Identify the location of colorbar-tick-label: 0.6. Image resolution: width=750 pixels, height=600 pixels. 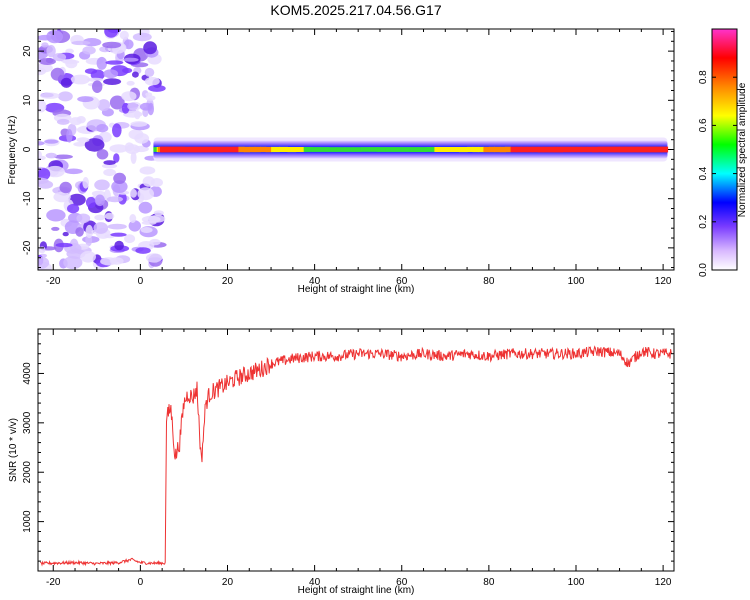
(703, 125).